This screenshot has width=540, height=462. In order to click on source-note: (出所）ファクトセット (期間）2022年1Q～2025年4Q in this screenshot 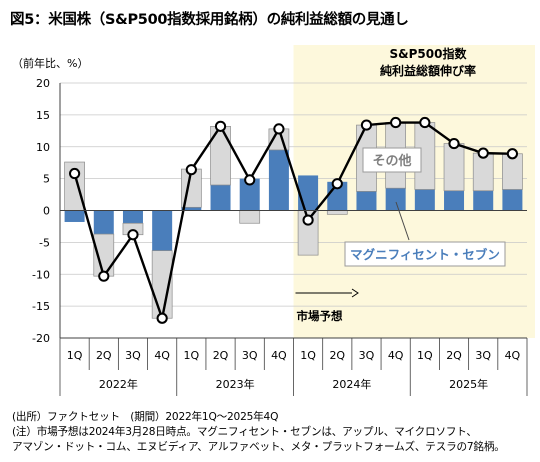, I will do `click(145, 417)`.